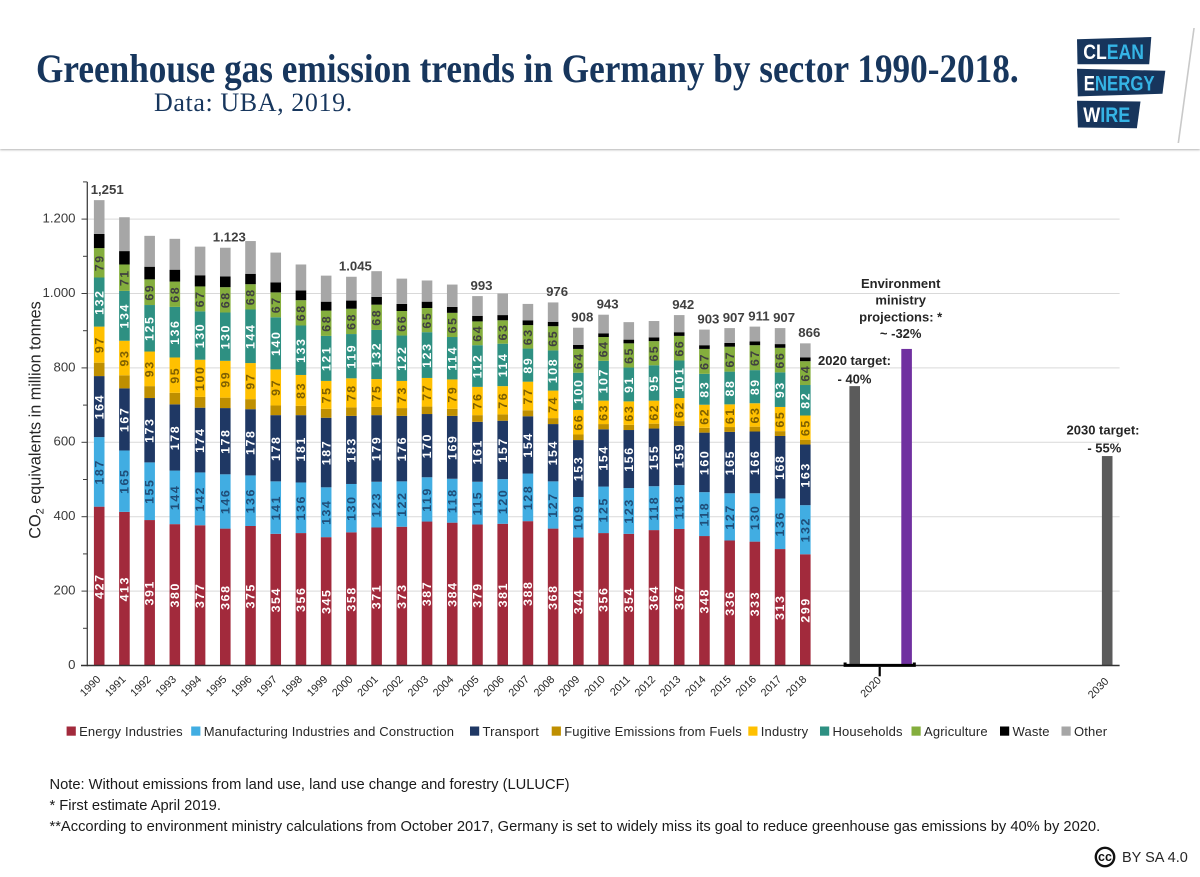 Image resolution: width=1200 pixels, height=877 pixels. I want to click on svg-text: 943, so click(608, 303).